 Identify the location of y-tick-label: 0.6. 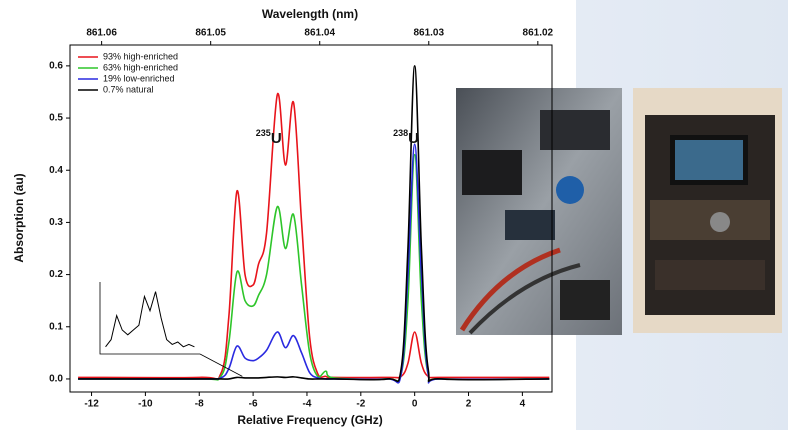
(56, 66).